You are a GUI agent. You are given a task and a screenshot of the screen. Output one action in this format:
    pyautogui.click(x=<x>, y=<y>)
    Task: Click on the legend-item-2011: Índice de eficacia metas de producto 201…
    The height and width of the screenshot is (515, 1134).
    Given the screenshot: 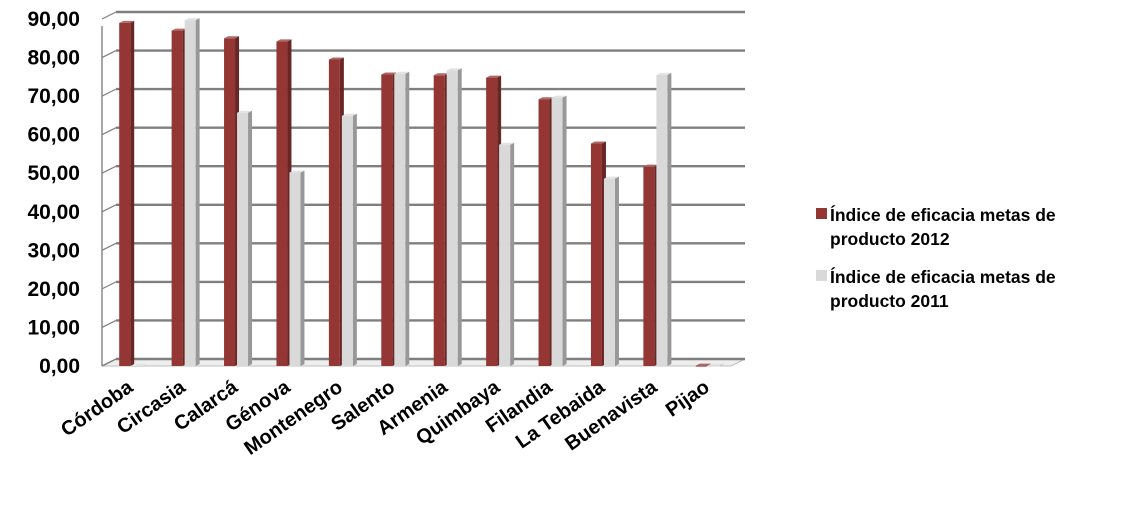 What is the action you would take?
    pyautogui.click(x=975, y=289)
    